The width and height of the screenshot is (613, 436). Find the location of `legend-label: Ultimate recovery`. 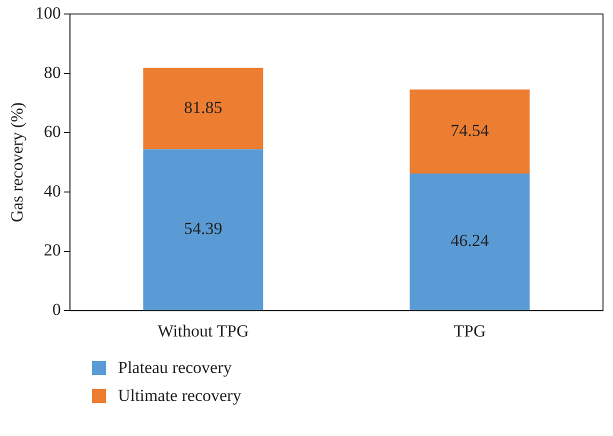

legend-label: Ultimate recovery is located at coordinates (180, 396).